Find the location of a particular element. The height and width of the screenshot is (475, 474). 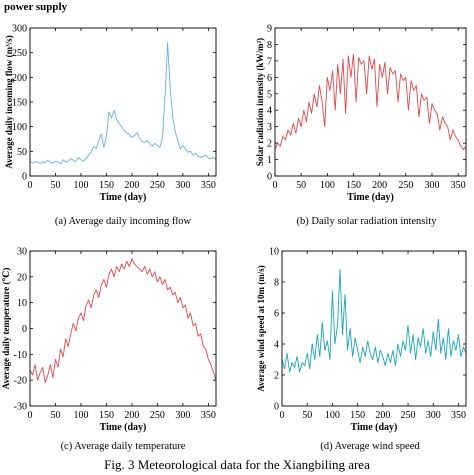

y-tick-label: 50 is located at coordinates (22, 152).